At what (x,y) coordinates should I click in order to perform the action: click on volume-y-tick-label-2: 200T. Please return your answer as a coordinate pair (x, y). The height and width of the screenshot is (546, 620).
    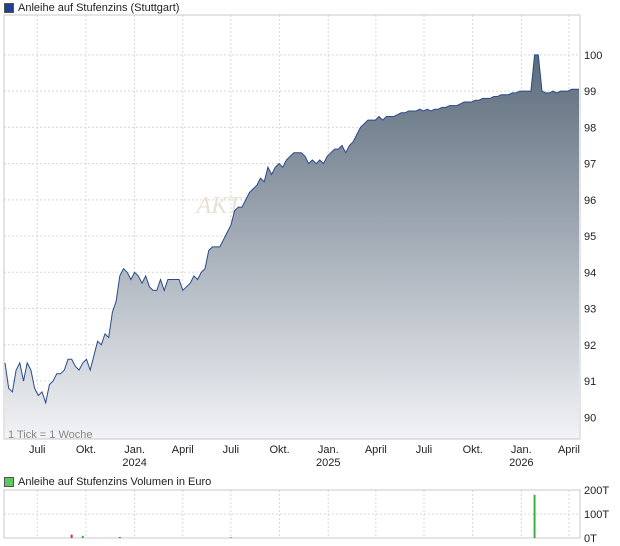
    Looking at the image, I should click on (596, 491).